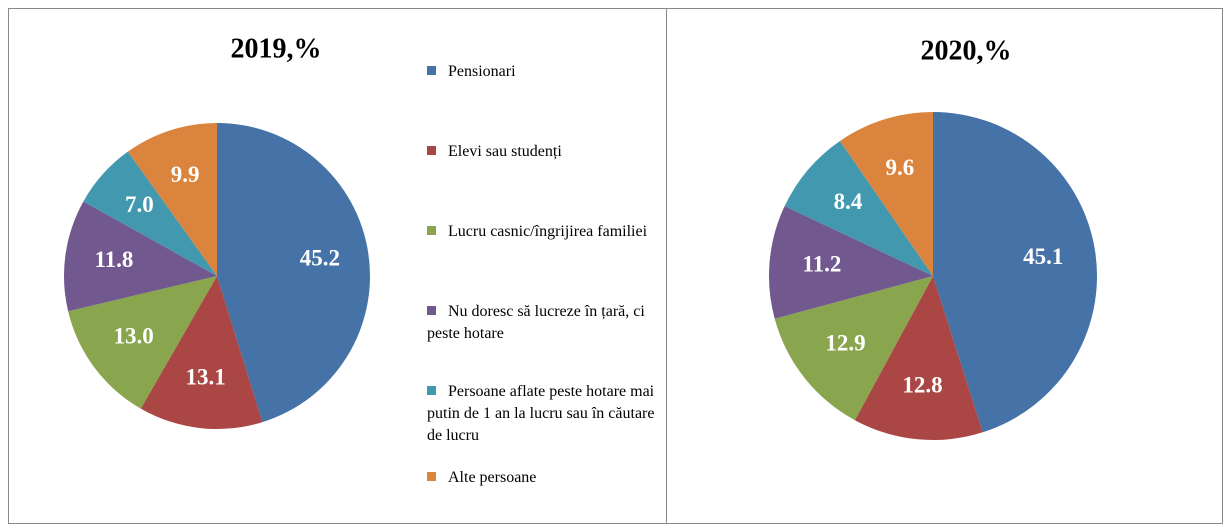  What do you see at coordinates (966, 50) in the screenshot?
I see `chart-title: 2020,%` at bounding box center [966, 50].